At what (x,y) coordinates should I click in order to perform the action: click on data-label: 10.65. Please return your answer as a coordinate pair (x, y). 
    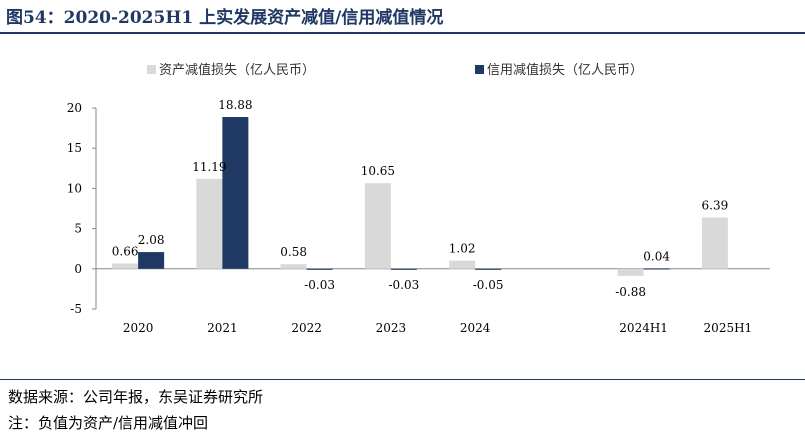
    Looking at the image, I should click on (378, 171).